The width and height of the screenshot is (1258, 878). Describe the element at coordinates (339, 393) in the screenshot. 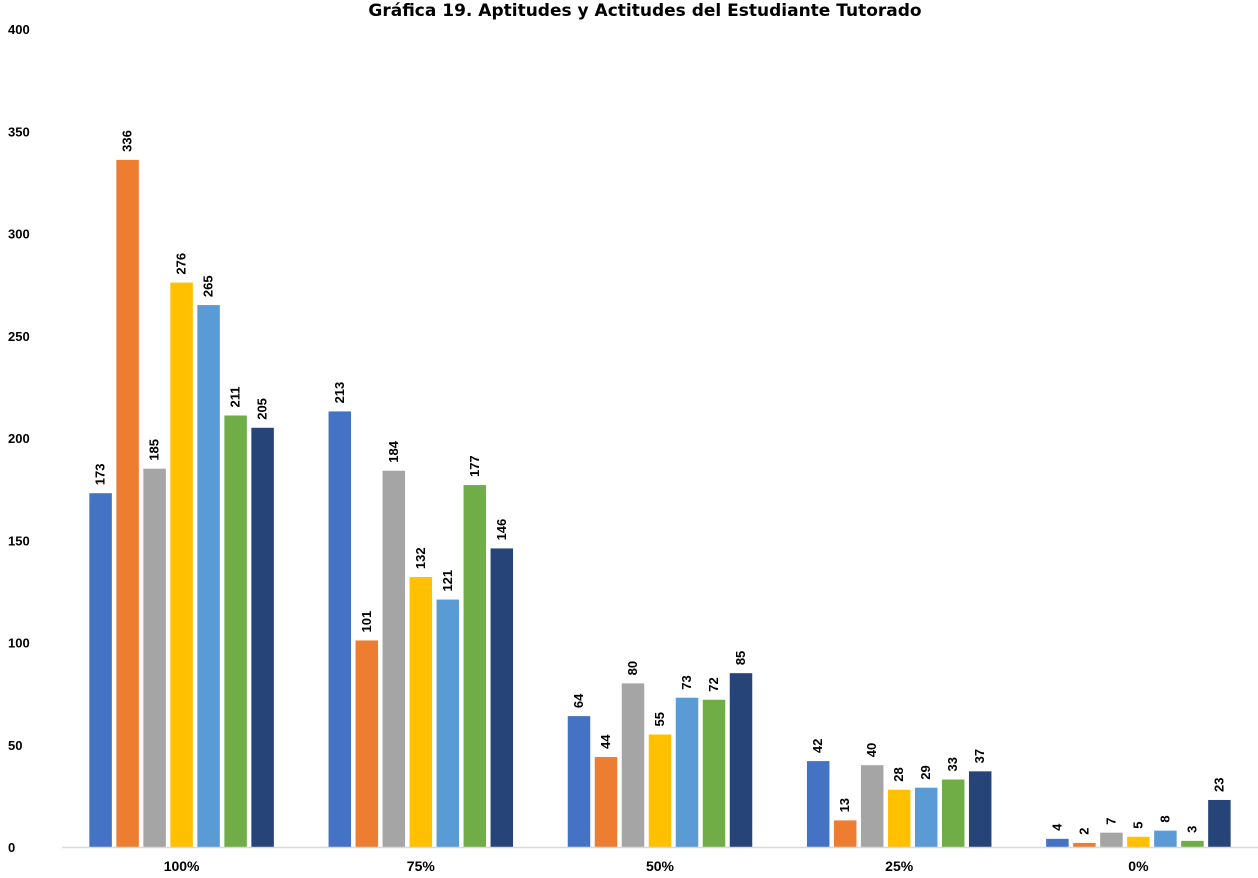

I see `data-label: 213` at that location.